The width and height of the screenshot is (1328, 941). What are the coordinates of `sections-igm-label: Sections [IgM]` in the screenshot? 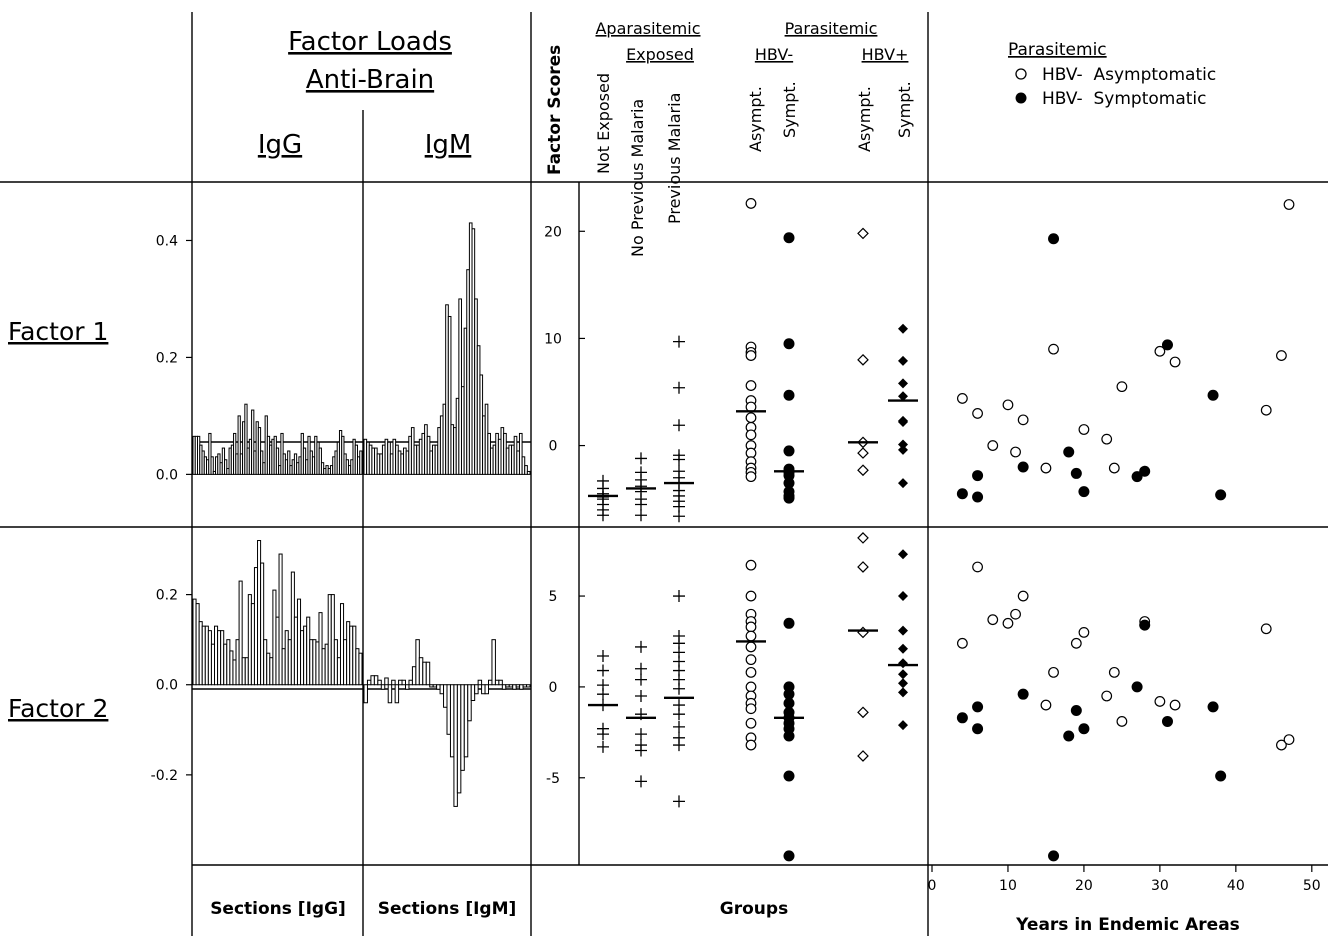 It's located at (447, 909).